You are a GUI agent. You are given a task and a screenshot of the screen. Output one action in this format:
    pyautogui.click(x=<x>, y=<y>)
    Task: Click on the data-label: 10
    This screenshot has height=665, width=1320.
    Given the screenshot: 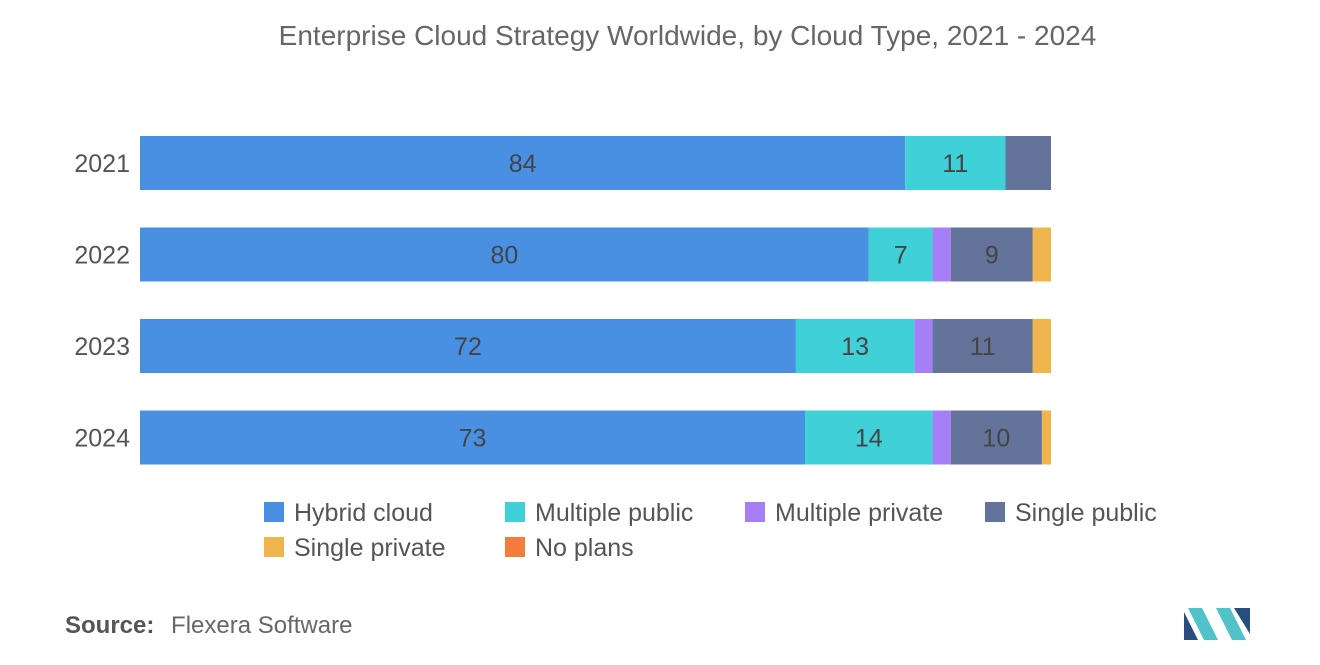 What is the action you would take?
    pyautogui.click(x=996, y=439)
    